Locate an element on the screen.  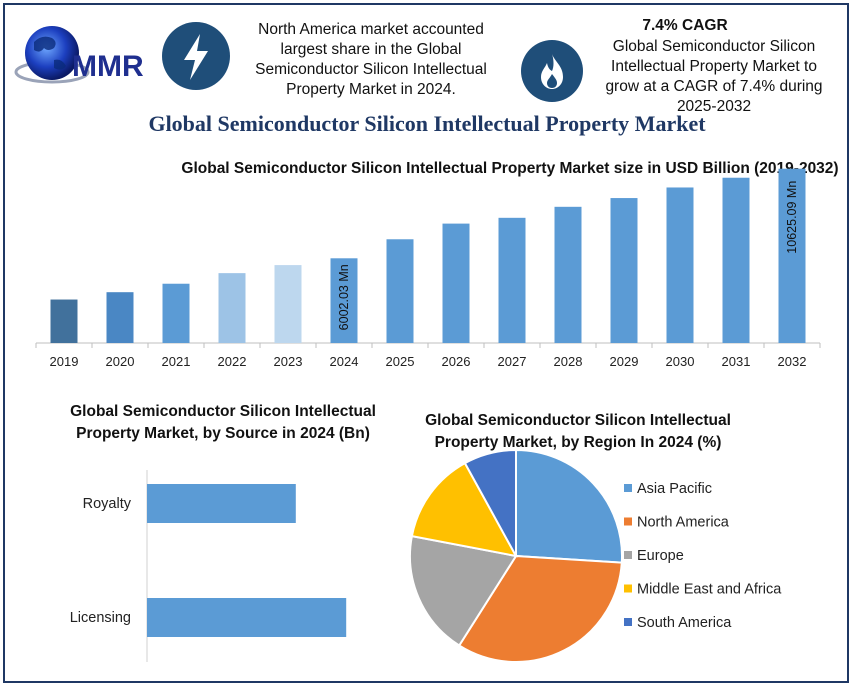
pie-slice-middle-east-and-africa is located at coordinates (464, 509).